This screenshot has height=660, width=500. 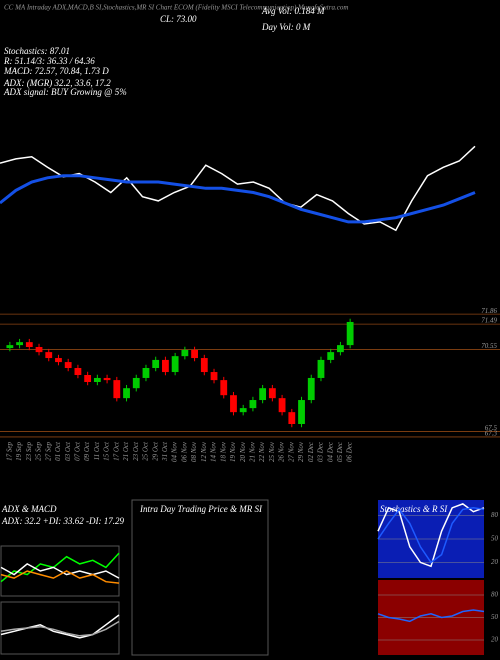 What do you see at coordinates (97, 450) in the screenshot?
I see `x-tick-label: 11 Oct` at bounding box center [97, 450].